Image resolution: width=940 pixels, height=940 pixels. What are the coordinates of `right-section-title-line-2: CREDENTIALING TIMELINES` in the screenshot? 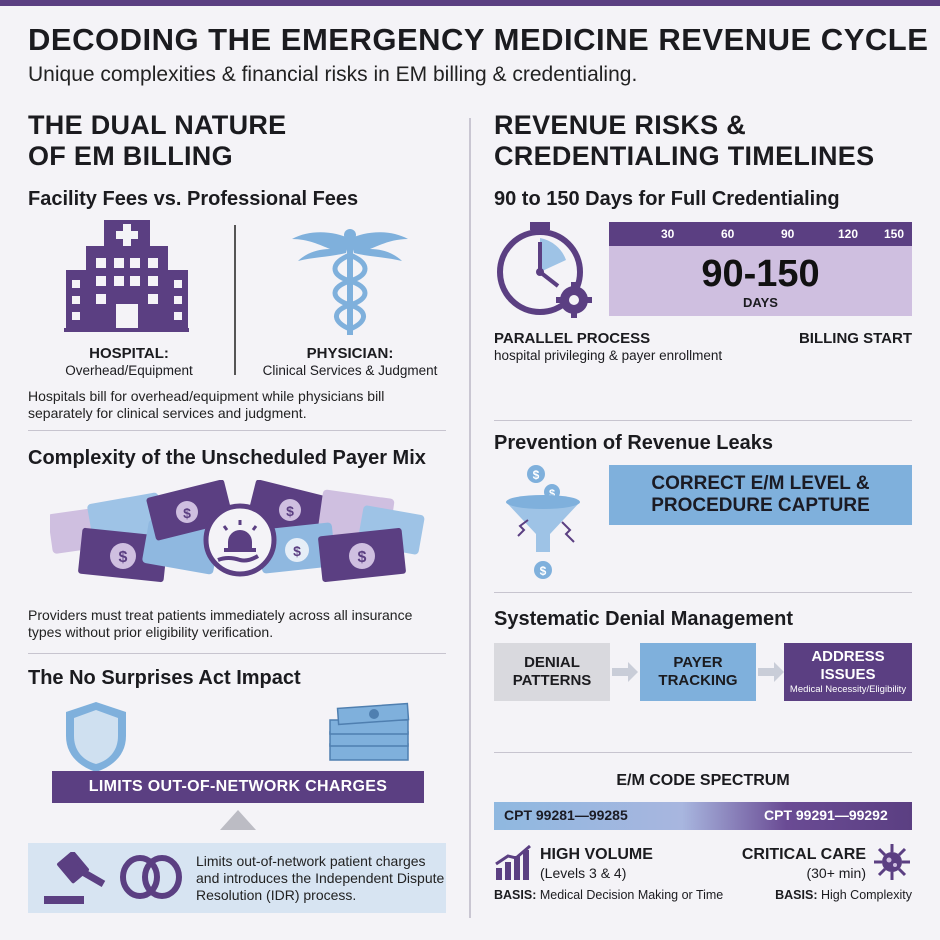 It's located at (684, 156).